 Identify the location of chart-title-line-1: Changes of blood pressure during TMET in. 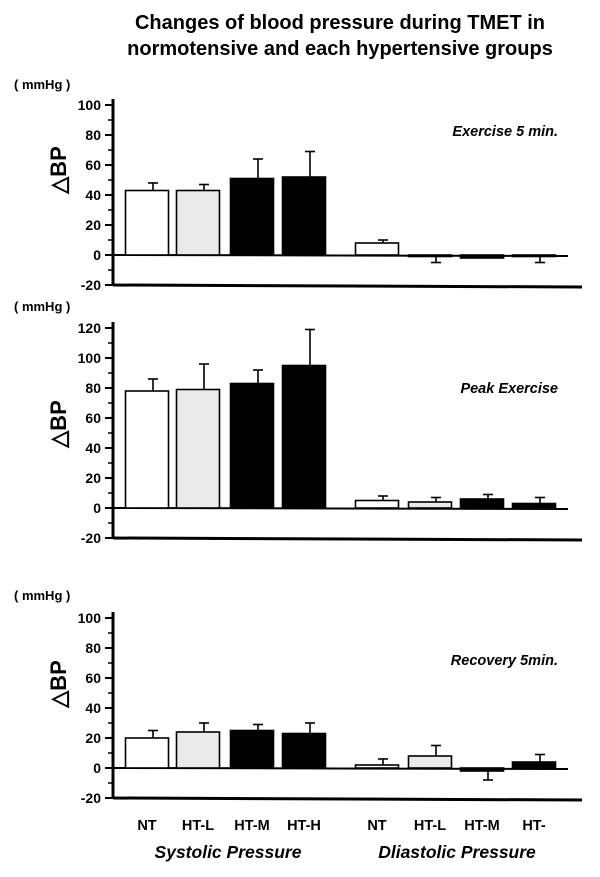
(340, 23).